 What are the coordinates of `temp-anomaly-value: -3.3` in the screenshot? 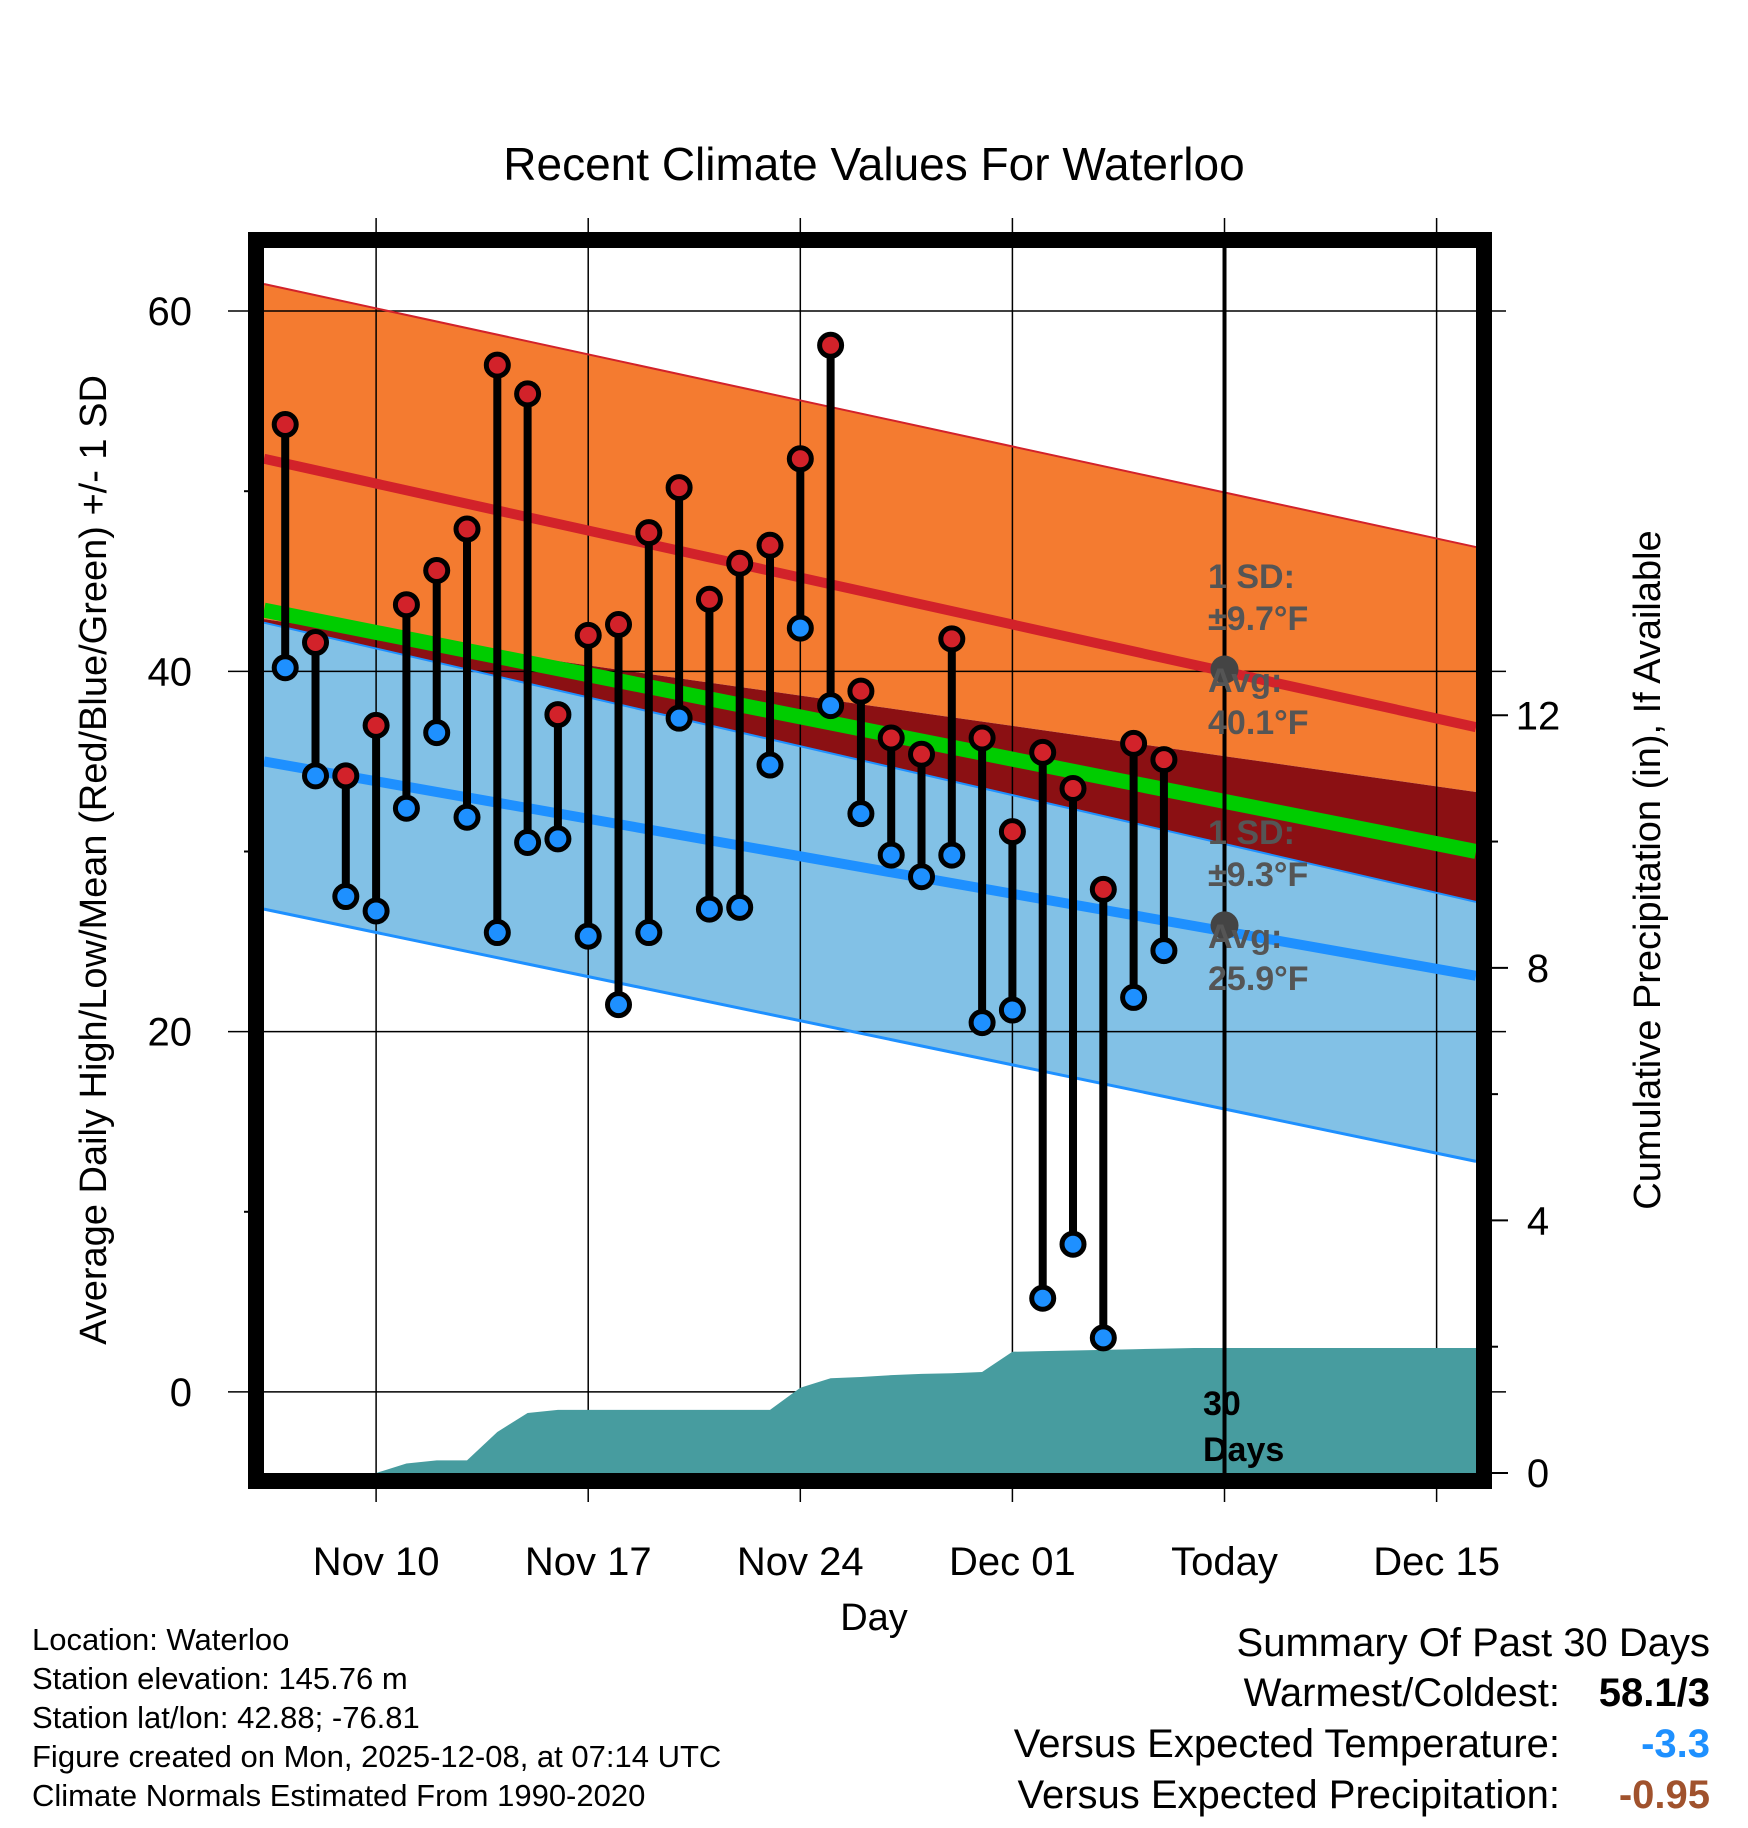 It's located at (1675, 1744).